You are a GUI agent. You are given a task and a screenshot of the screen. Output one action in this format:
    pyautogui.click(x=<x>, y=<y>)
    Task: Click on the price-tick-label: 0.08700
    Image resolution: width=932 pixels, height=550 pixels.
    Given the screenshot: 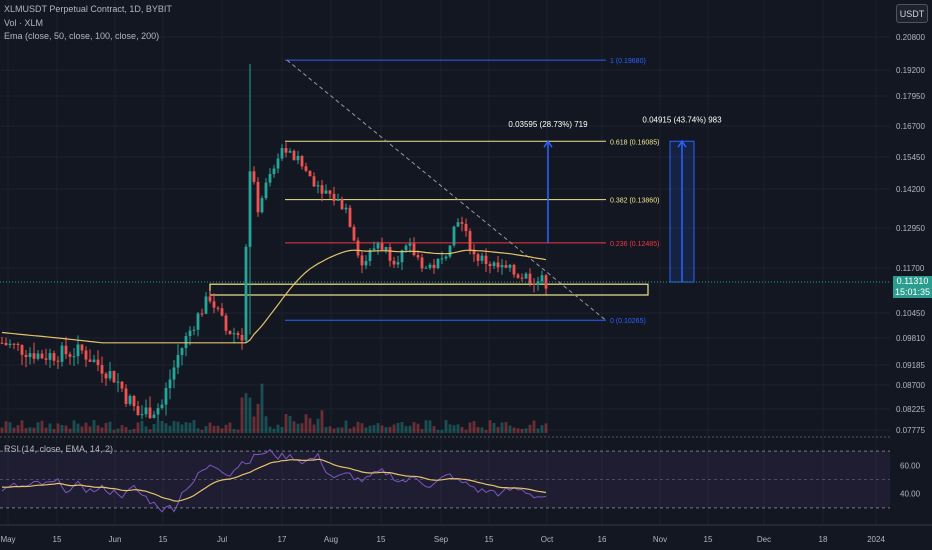 What is the action you would take?
    pyautogui.click(x=910, y=385)
    